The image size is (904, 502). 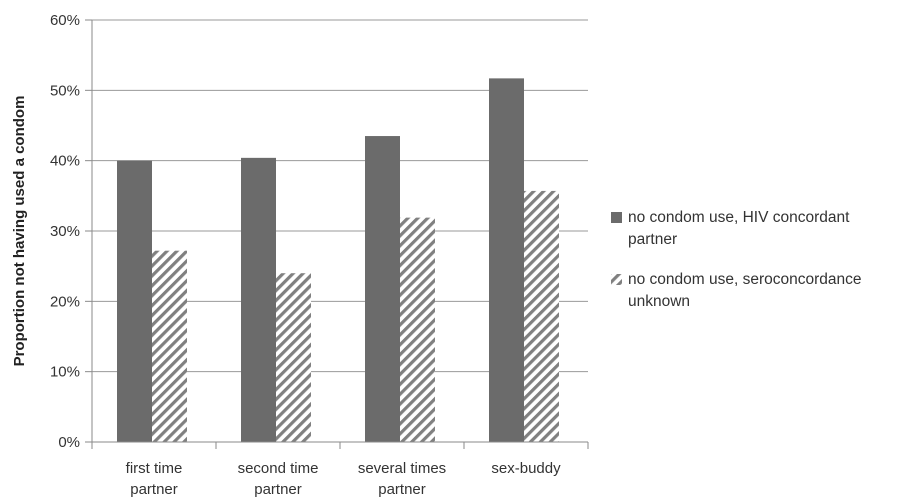 I want to click on y-tick-label: 30%, so click(x=65, y=231).